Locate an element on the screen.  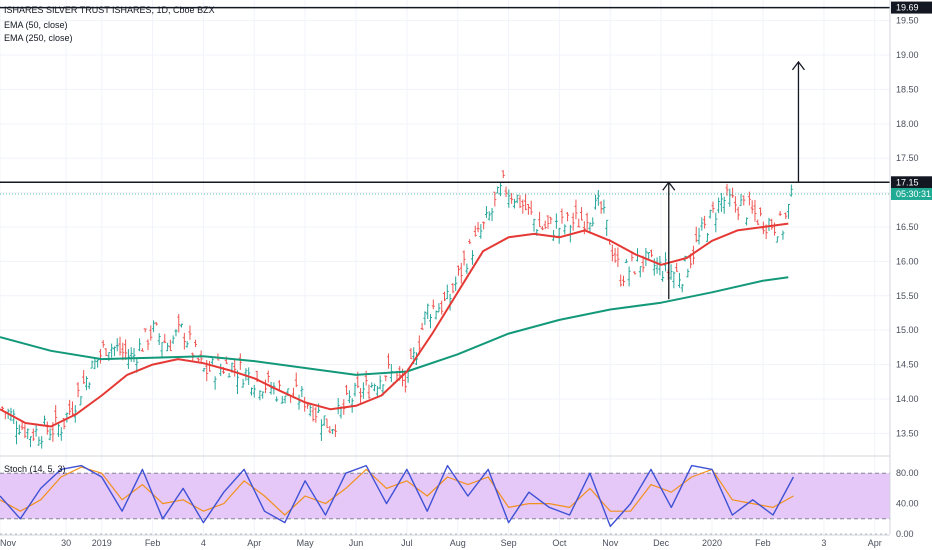
stoch-tick-label: 80.00 is located at coordinates (907, 473).